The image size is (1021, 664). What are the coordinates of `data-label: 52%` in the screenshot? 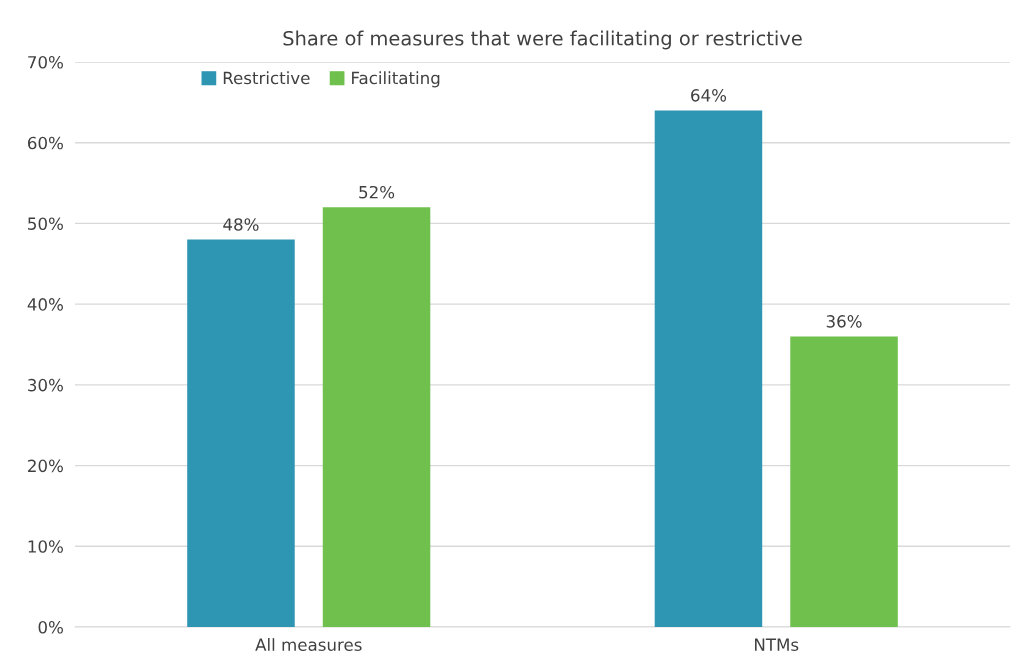 It's located at (377, 192).